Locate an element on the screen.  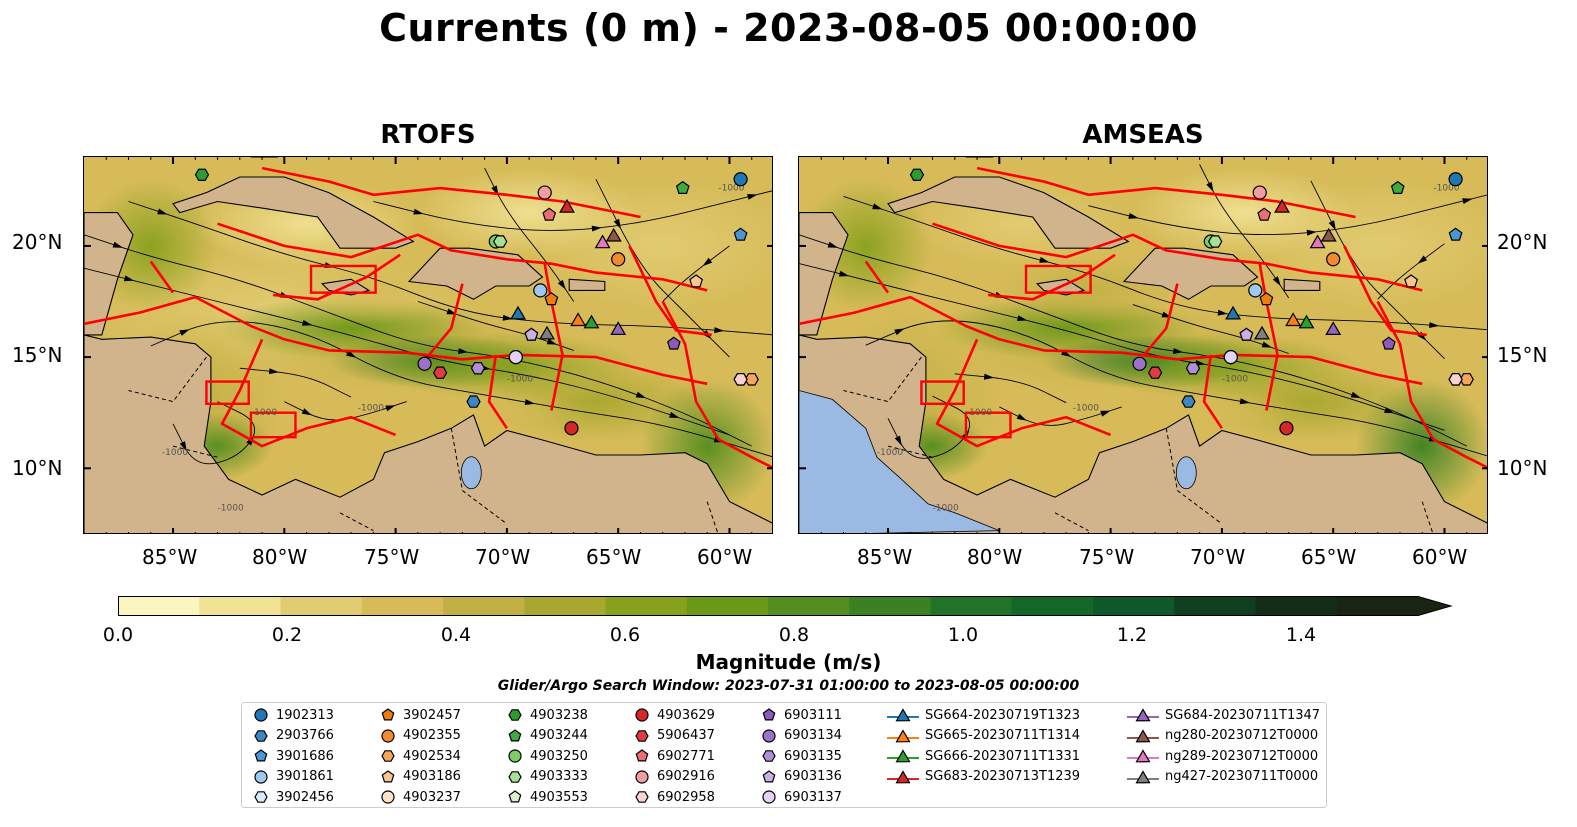
legend-item: SG664-20230719T1323 is located at coordinates (983, 715).